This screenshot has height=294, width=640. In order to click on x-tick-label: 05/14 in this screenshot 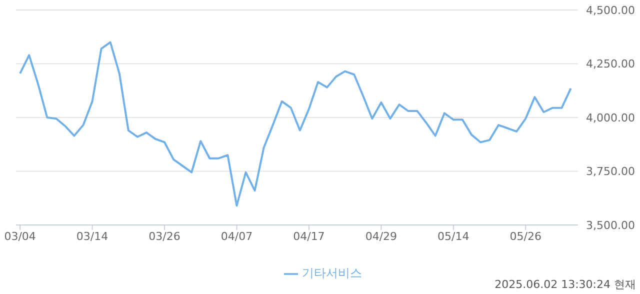, I will do `click(454, 236)`.